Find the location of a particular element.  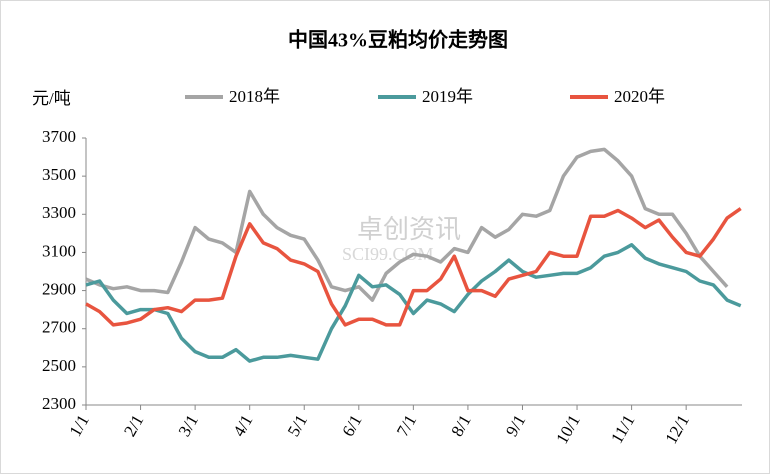

watermark: SCI99.COM is located at coordinates (388, 254).